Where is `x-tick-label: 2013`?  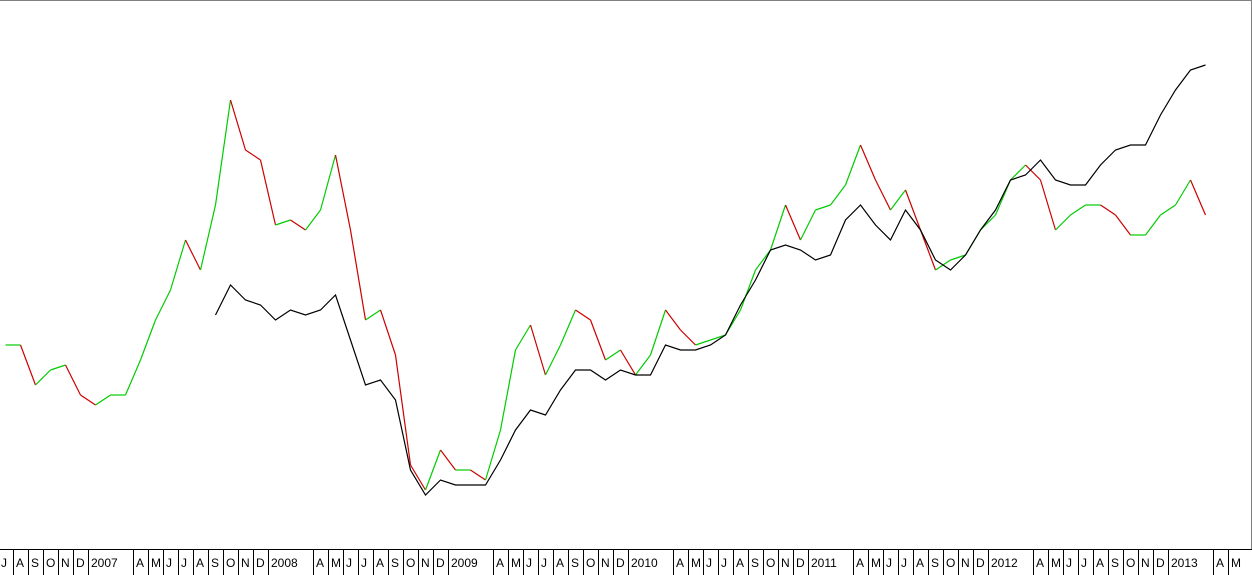
x-tick-label: 2013 is located at coordinates (1184, 563).